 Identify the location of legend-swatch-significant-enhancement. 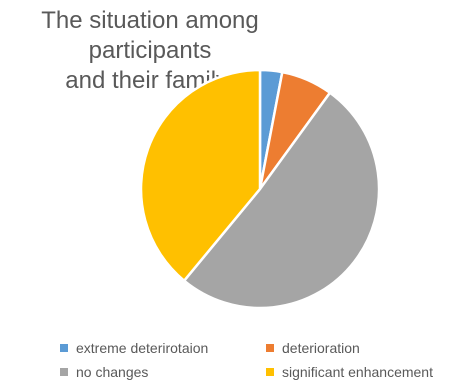
(270, 372).